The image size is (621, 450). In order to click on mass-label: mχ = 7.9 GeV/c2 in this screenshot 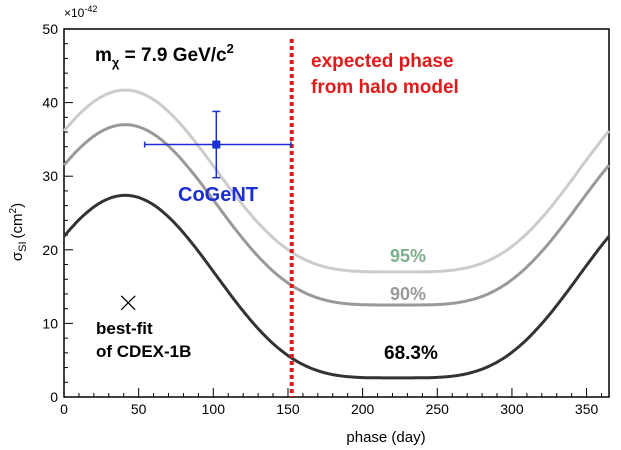, I will do `click(164, 55)`.